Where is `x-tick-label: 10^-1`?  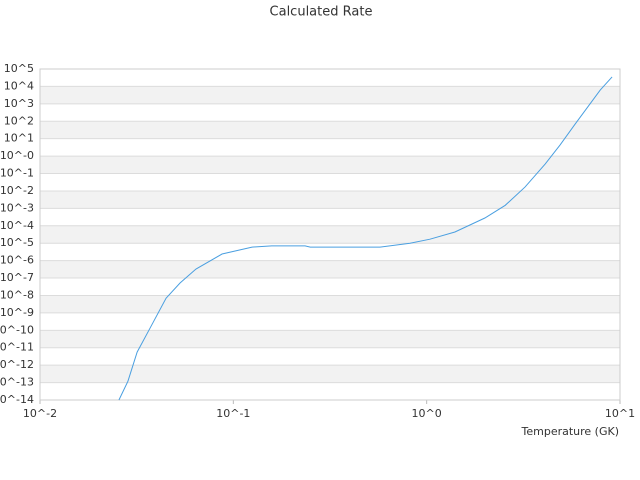 x-tick-label: 10^-1 is located at coordinates (233, 413).